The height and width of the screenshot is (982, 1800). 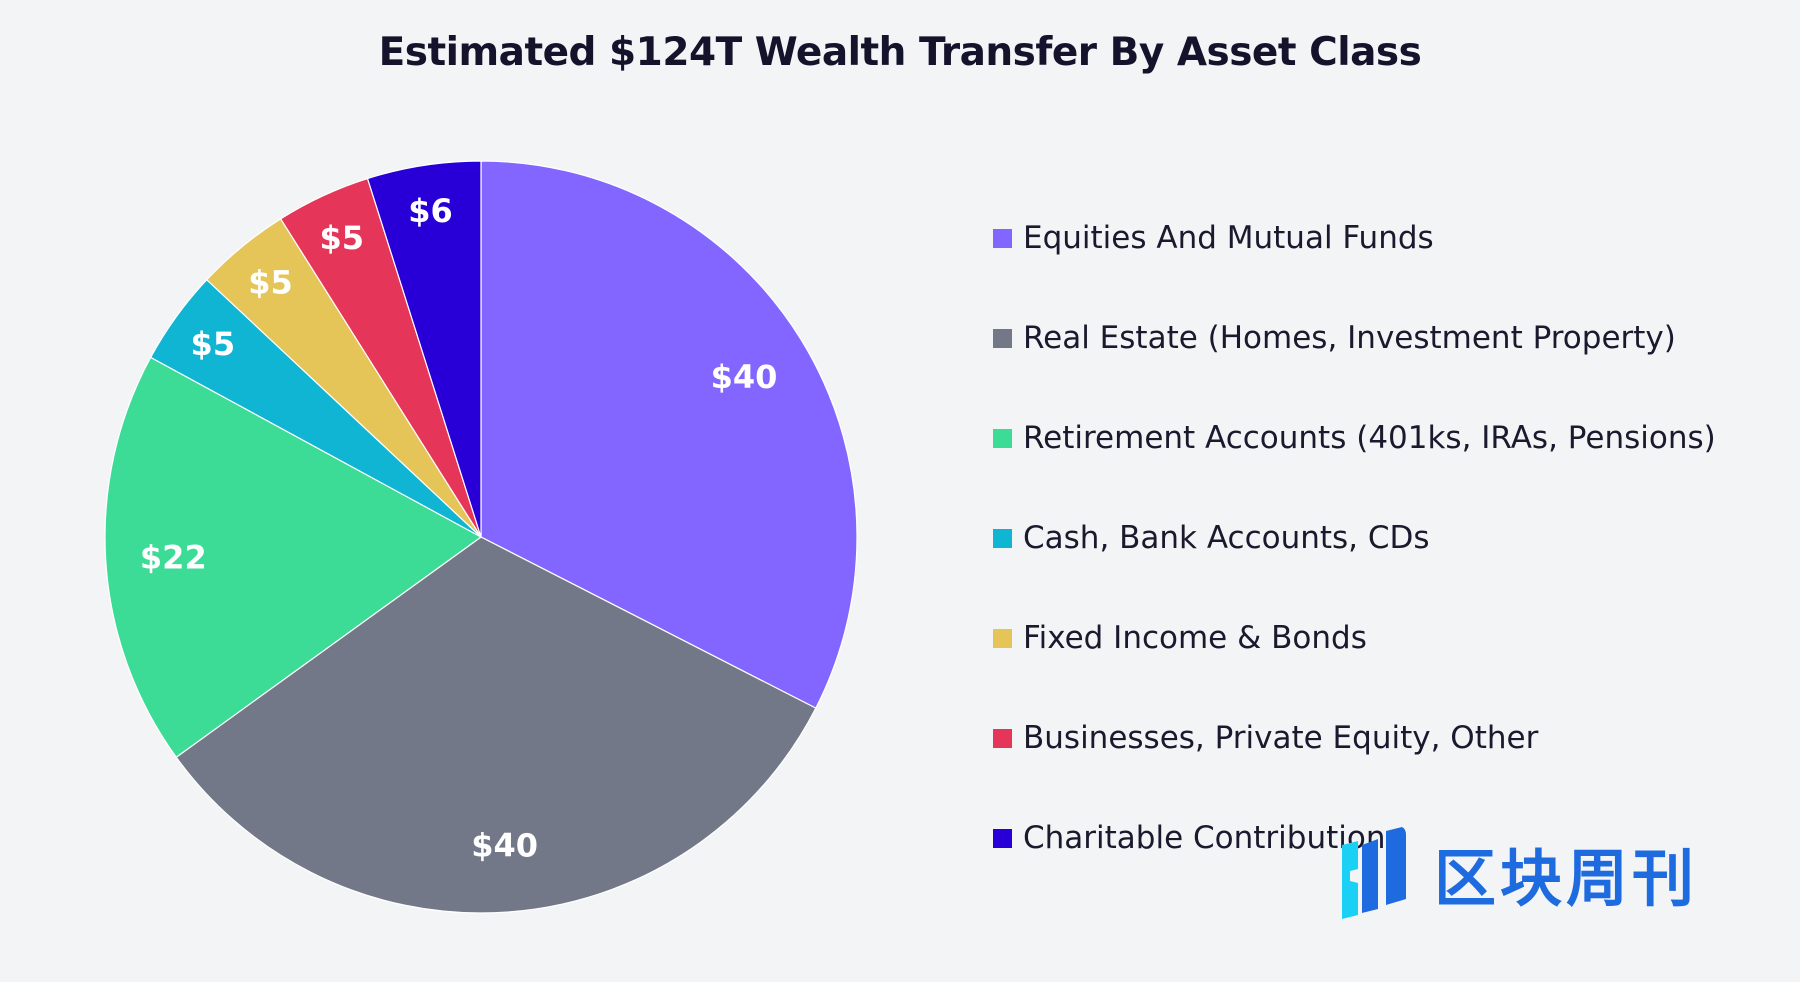 What do you see at coordinates (1228, 238) in the screenshot?
I see `legend-label: Equities And Mutual Funds` at bounding box center [1228, 238].